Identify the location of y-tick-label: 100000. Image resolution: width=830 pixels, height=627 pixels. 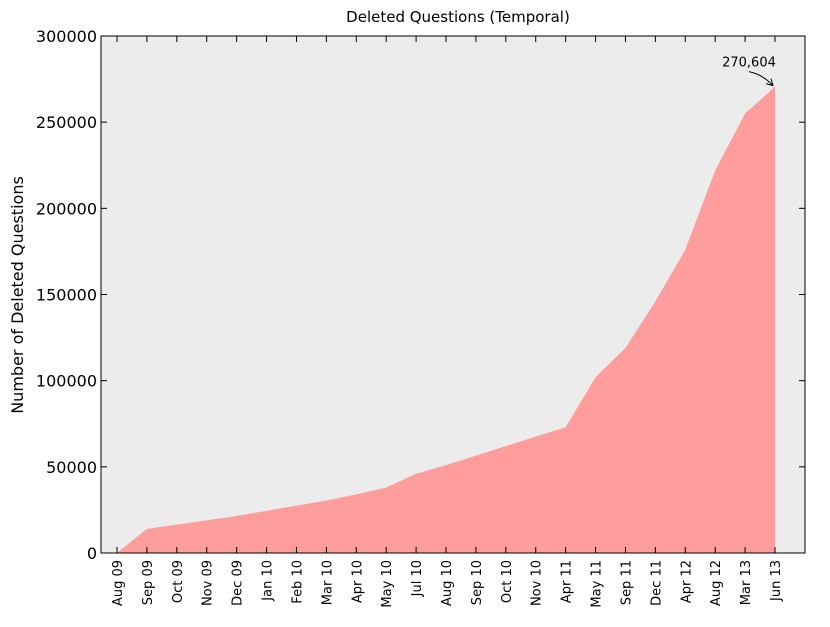
(66, 381).